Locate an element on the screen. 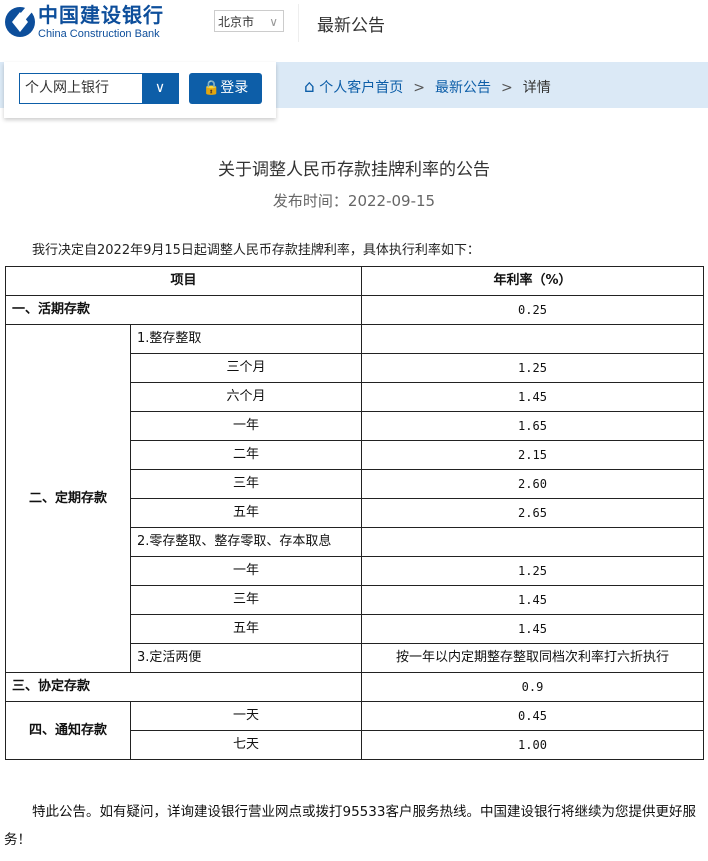  table-cell: 三个月 is located at coordinates (246, 368).